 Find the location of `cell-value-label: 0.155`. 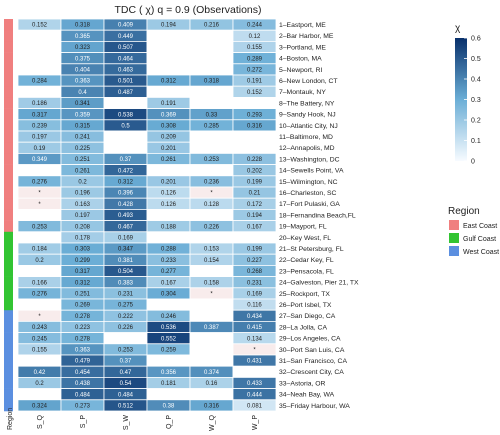

cell-value-label: 0.155 is located at coordinates (255, 48).